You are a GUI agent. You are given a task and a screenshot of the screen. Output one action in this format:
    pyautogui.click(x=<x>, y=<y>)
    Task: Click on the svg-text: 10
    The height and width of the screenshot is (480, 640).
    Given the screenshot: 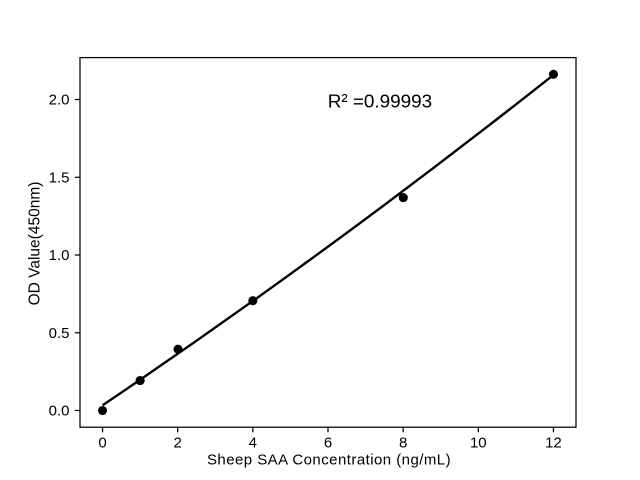 What is the action you would take?
    pyautogui.click(x=478, y=443)
    